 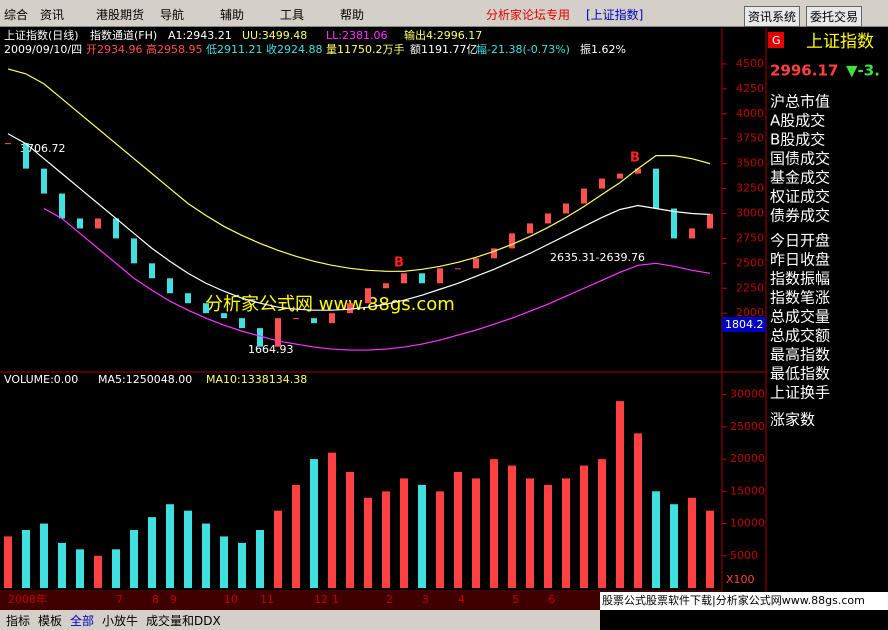 I want to click on menu-item: 帮助, so click(x=352, y=15).